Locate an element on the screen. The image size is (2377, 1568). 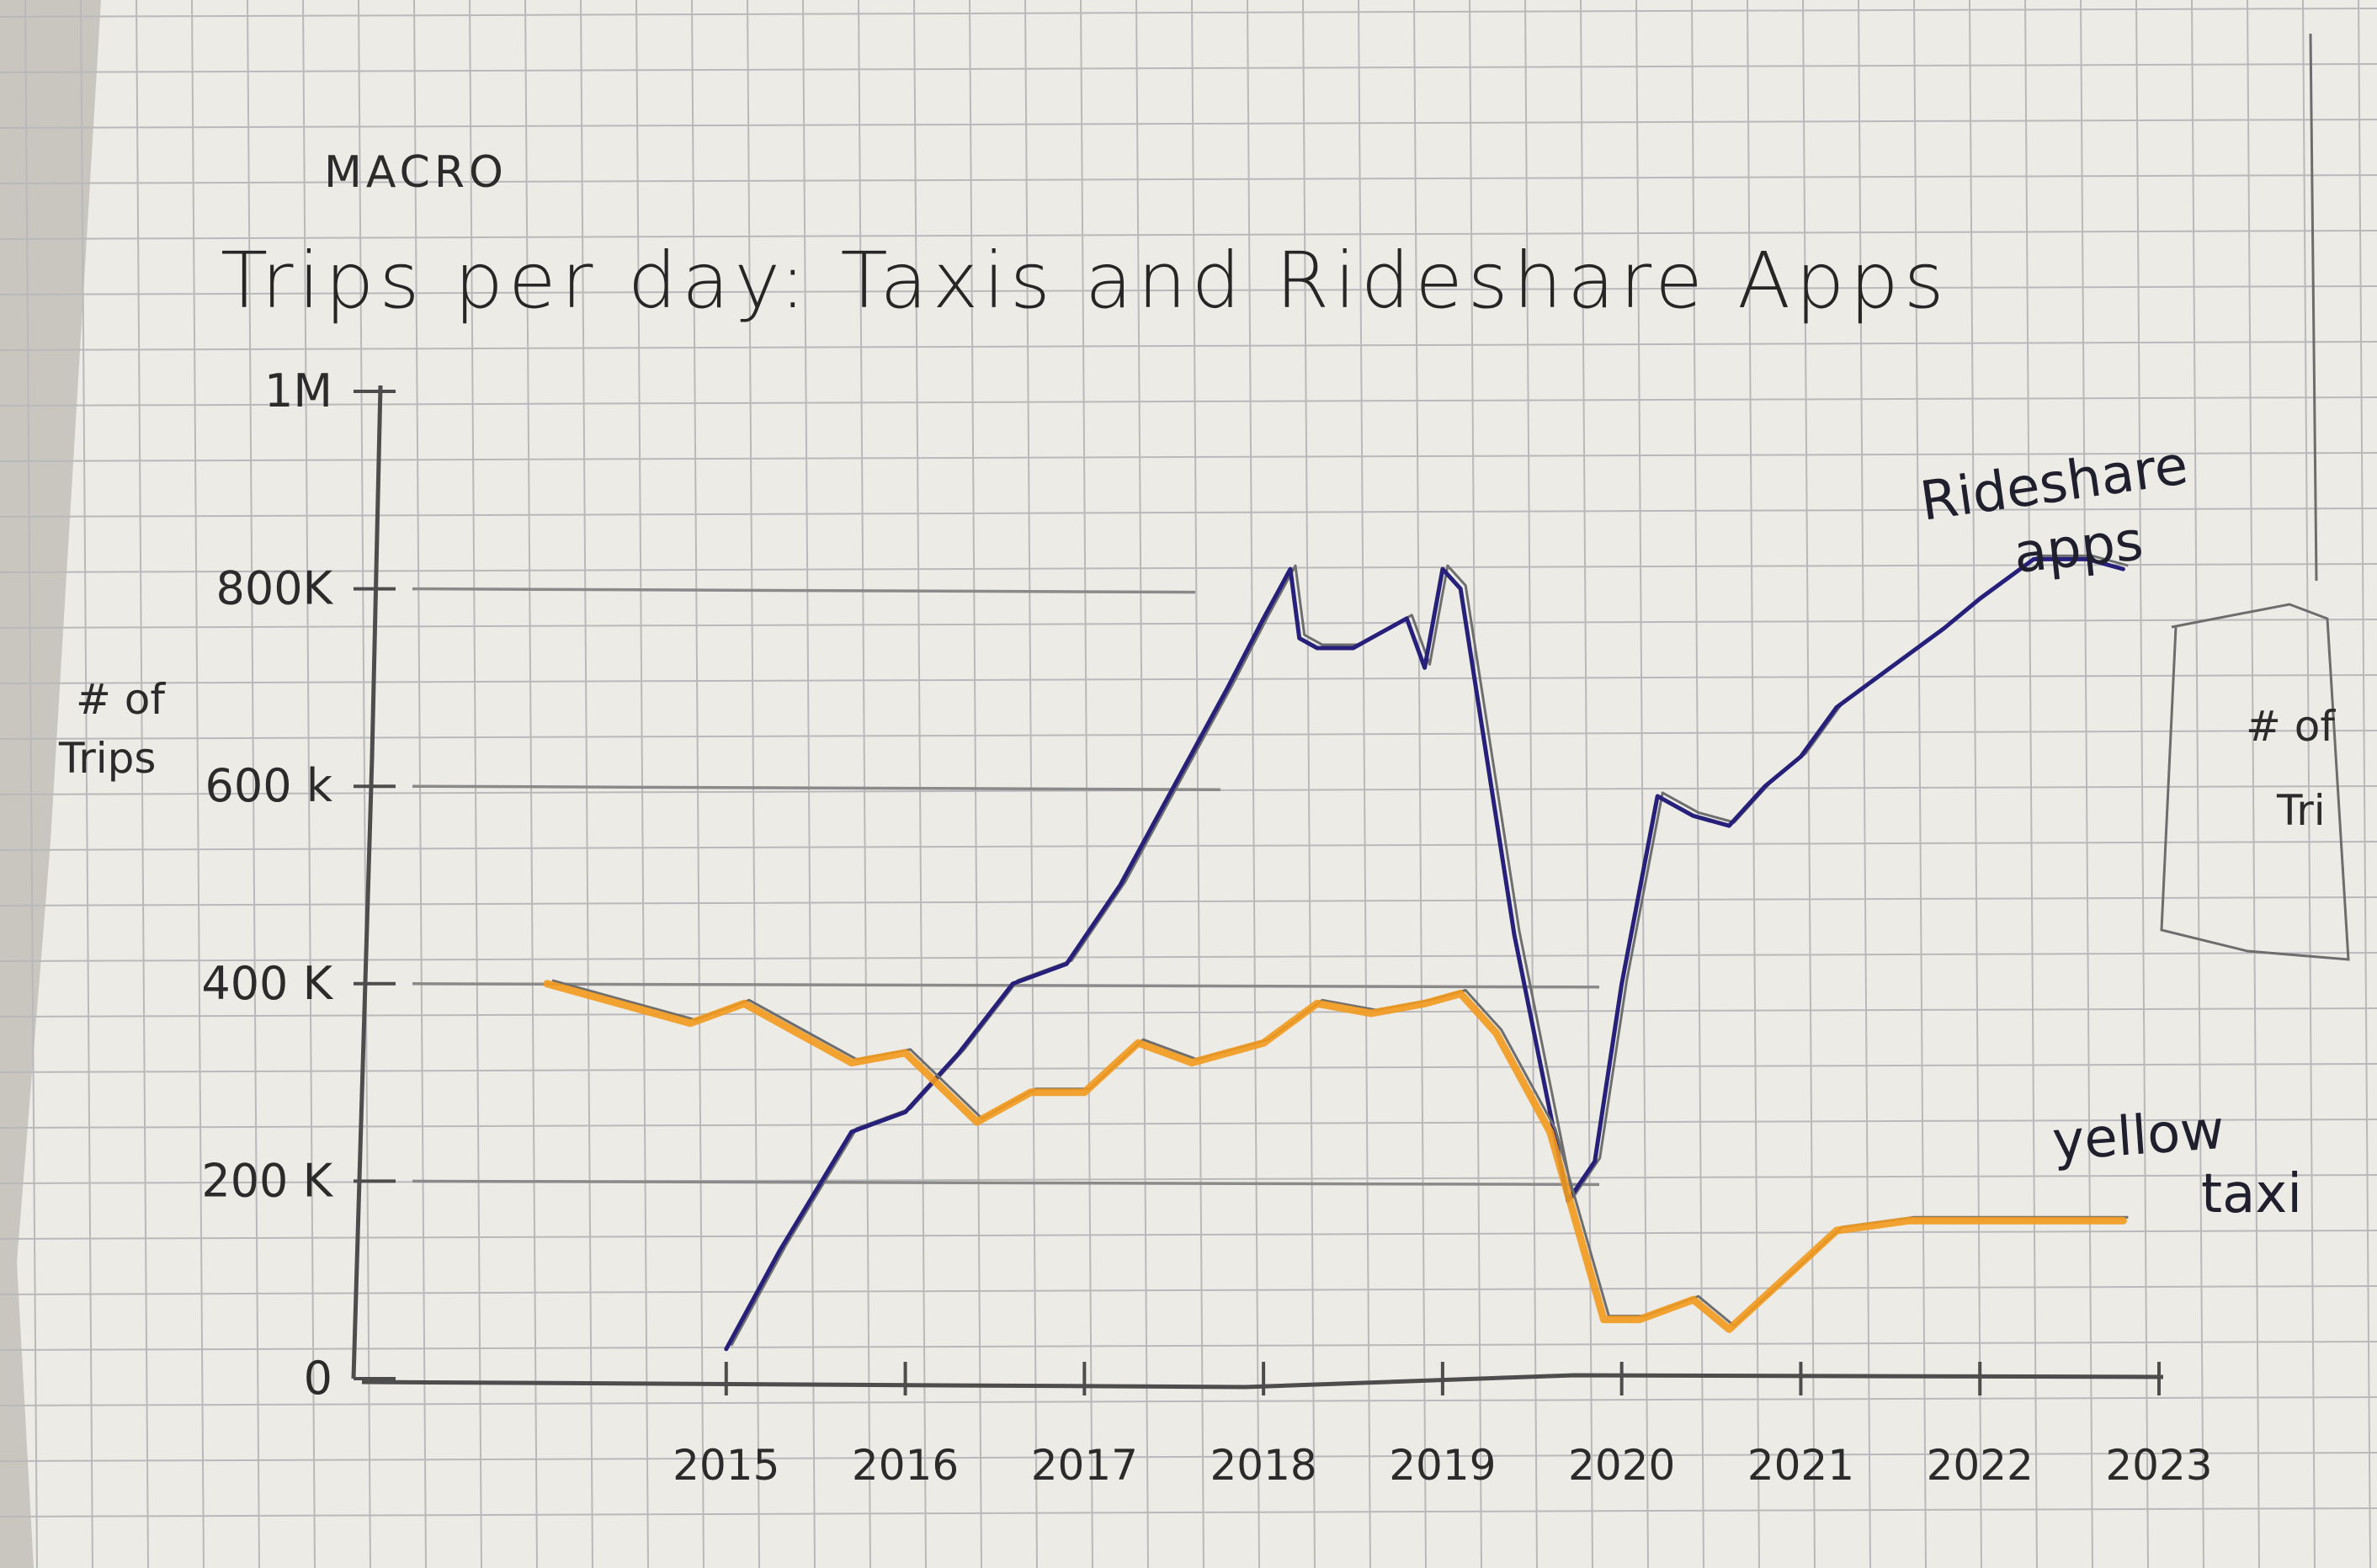
side-panel-outline is located at coordinates (2255, 497).